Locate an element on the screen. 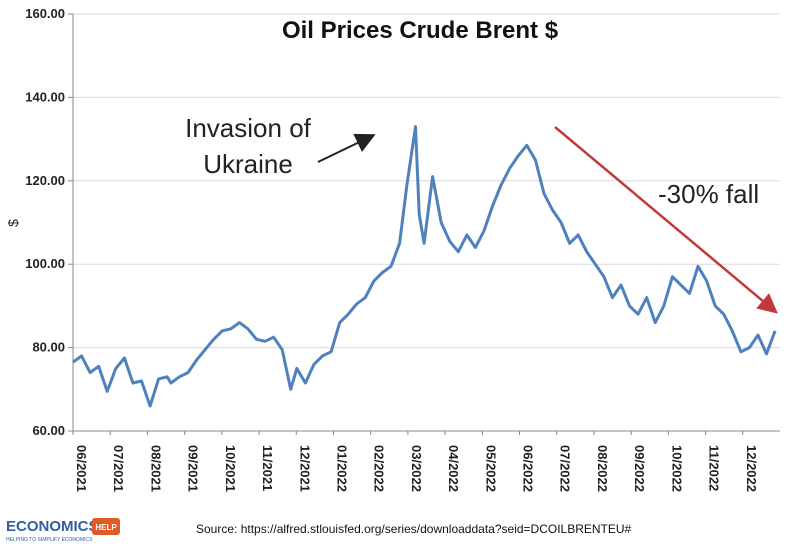  logo-text: ECONOMICS is located at coordinates (52, 526).